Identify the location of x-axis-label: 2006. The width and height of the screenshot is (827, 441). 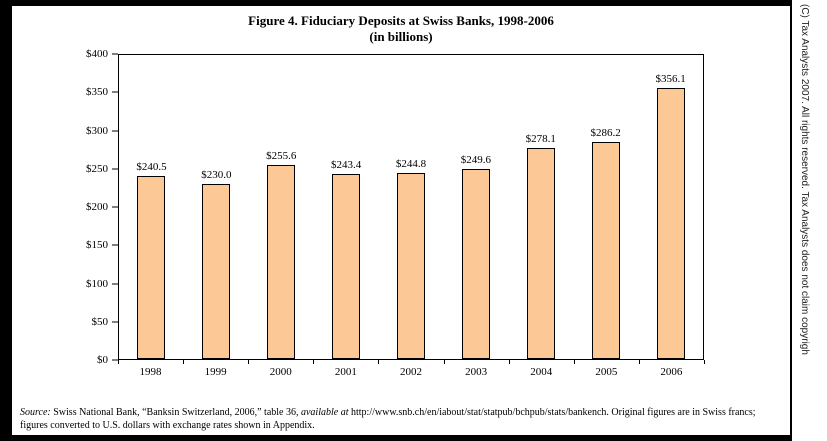
(671, 372).